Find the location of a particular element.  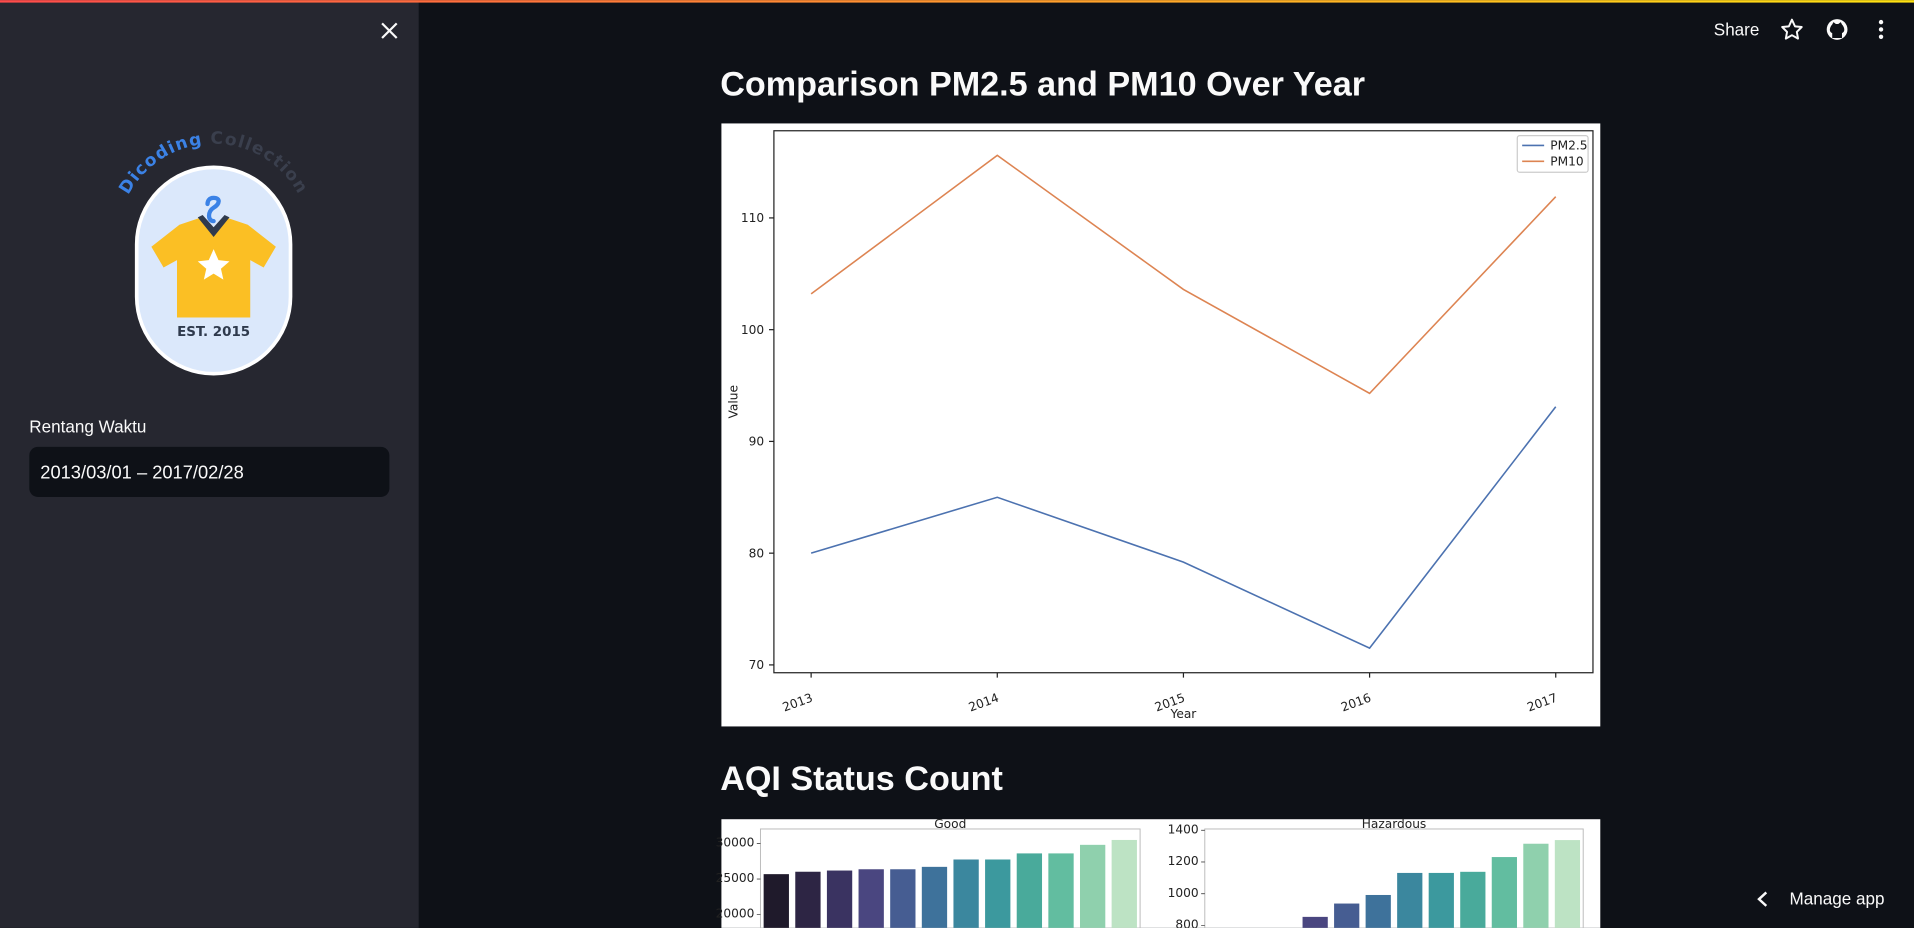

y-tick-label: 80 is located at coordinates (757, 553).